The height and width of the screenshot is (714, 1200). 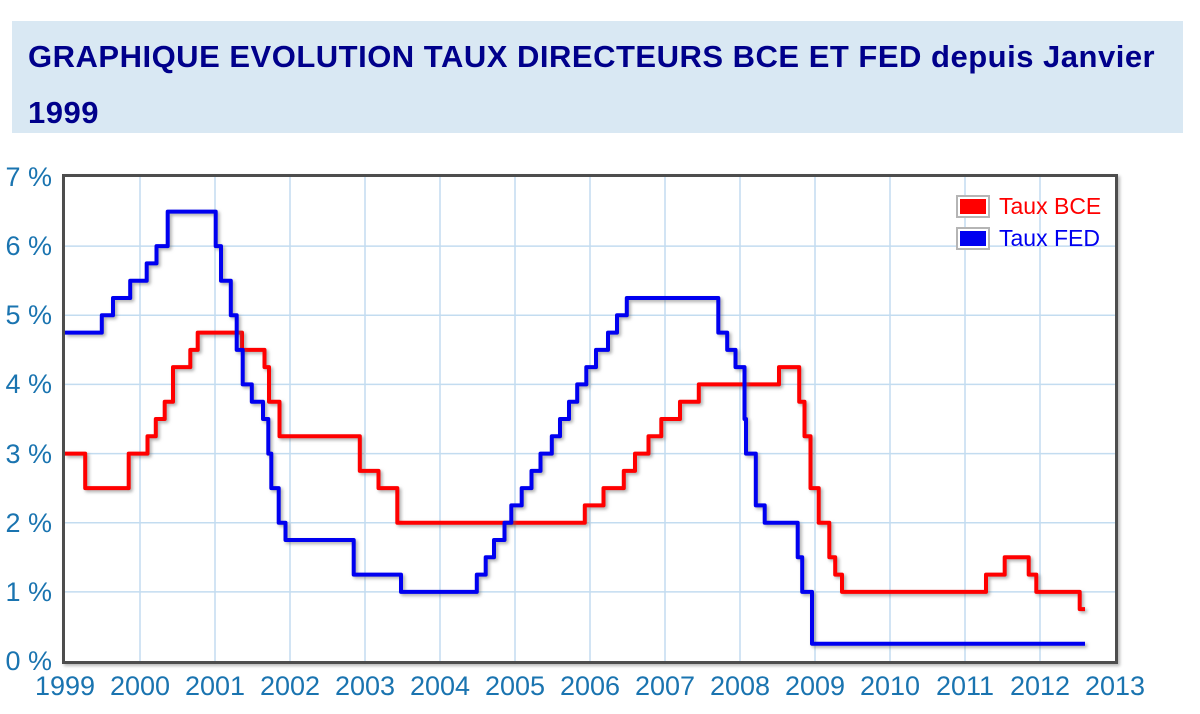 What do you see at coordinates (515, 686) in the screenshot?
I see `x-tick-label: 2005` at bounding box center [515, 686].